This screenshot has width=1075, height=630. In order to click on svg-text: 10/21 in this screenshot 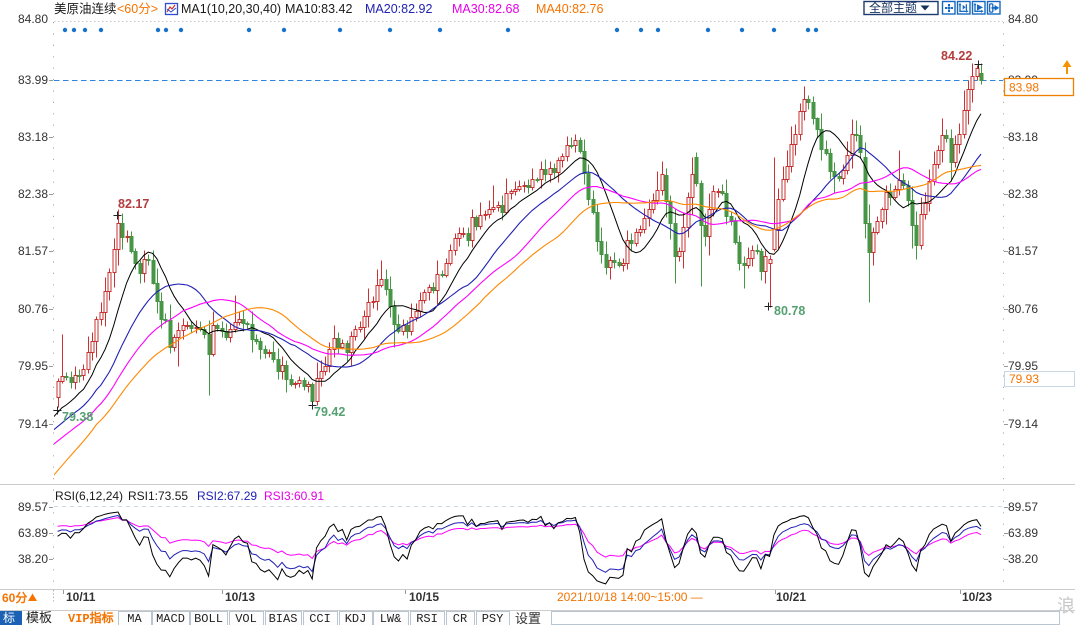, I will do `click(791, 597)`.